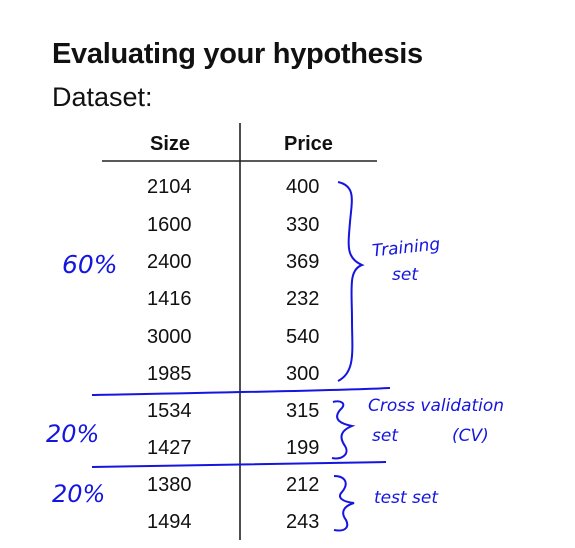 The image size is (575, 548). I want to click on column-header-size: Size, so click(170, 144).